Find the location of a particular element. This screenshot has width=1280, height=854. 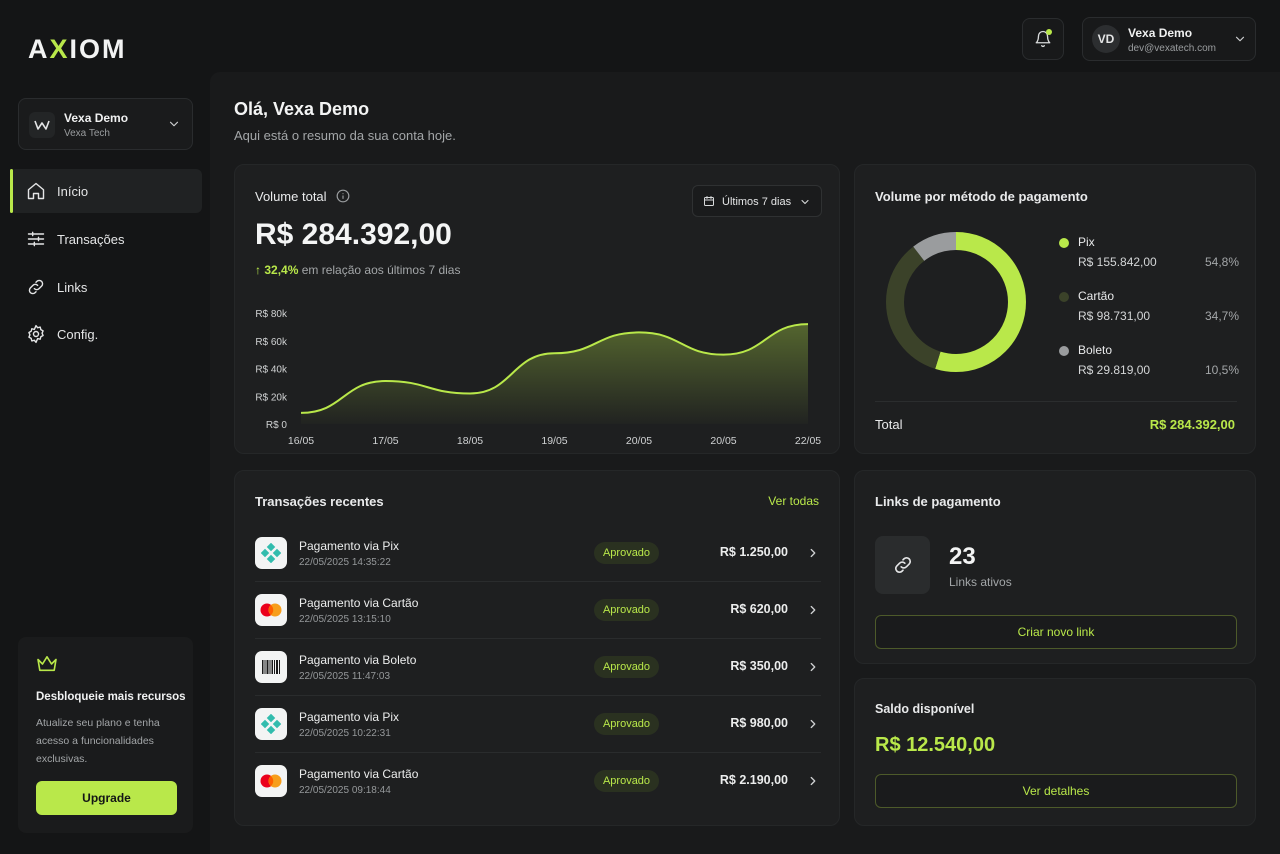

org-logo-icon is located at coordinates (42, 125).